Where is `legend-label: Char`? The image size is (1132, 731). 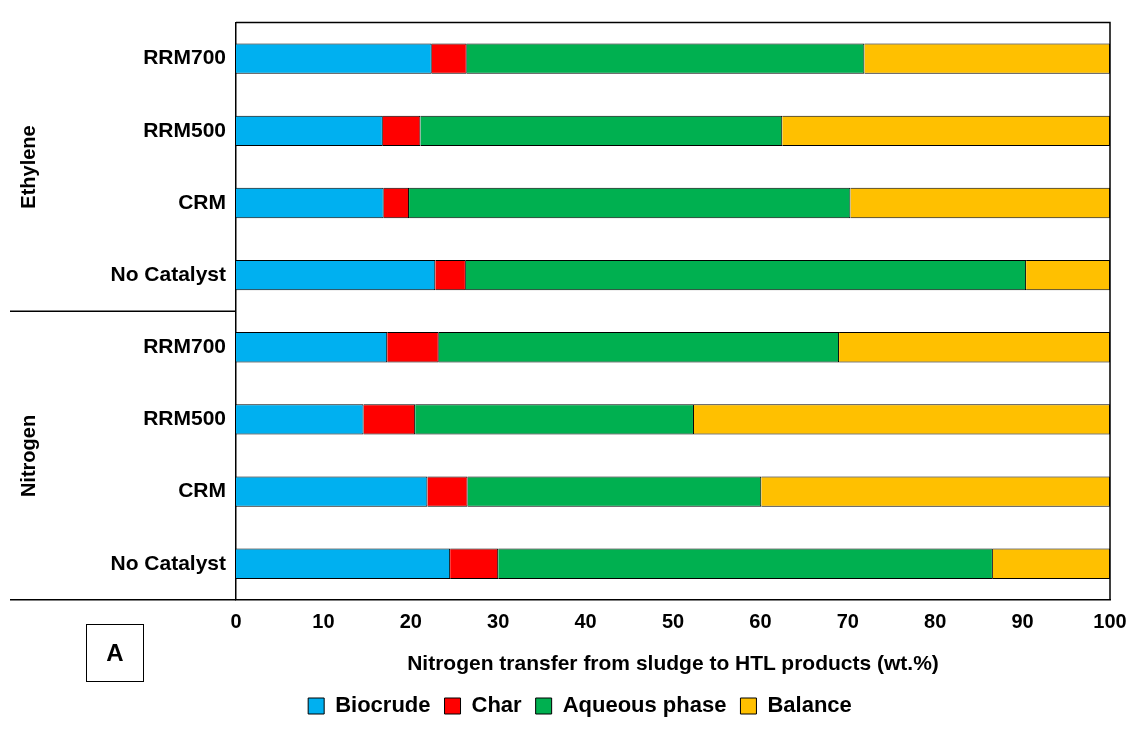
legend-label: Char is located at coordinates (497, 705).